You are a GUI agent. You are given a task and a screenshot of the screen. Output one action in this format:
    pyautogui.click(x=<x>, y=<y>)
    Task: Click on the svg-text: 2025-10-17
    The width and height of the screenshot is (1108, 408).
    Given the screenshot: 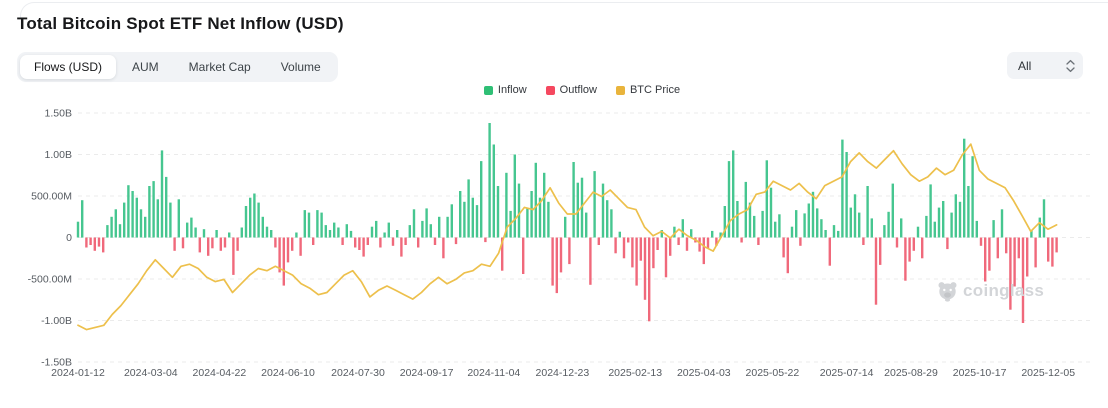 What is the action you would take?
    pyautogui.click(x=980, y=373)
    